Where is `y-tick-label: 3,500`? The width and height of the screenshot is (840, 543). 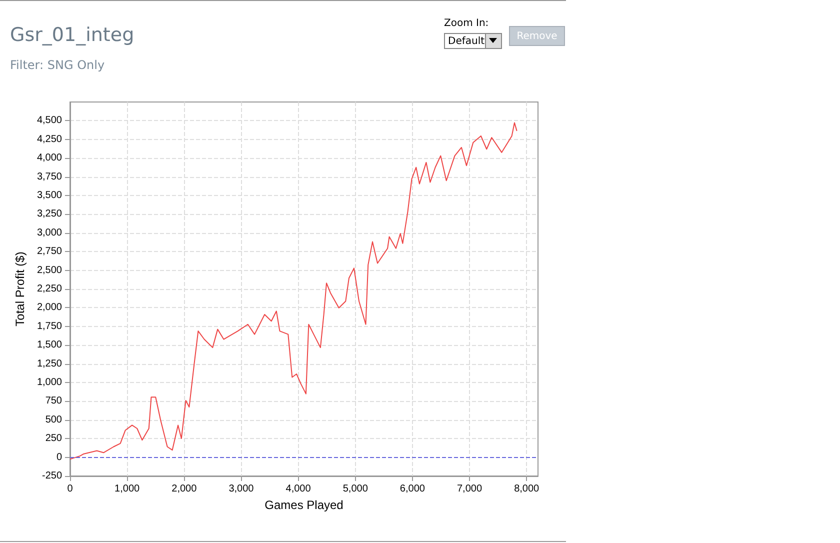
y-tick-label: 3,500 is located at coordinates (49, 195).